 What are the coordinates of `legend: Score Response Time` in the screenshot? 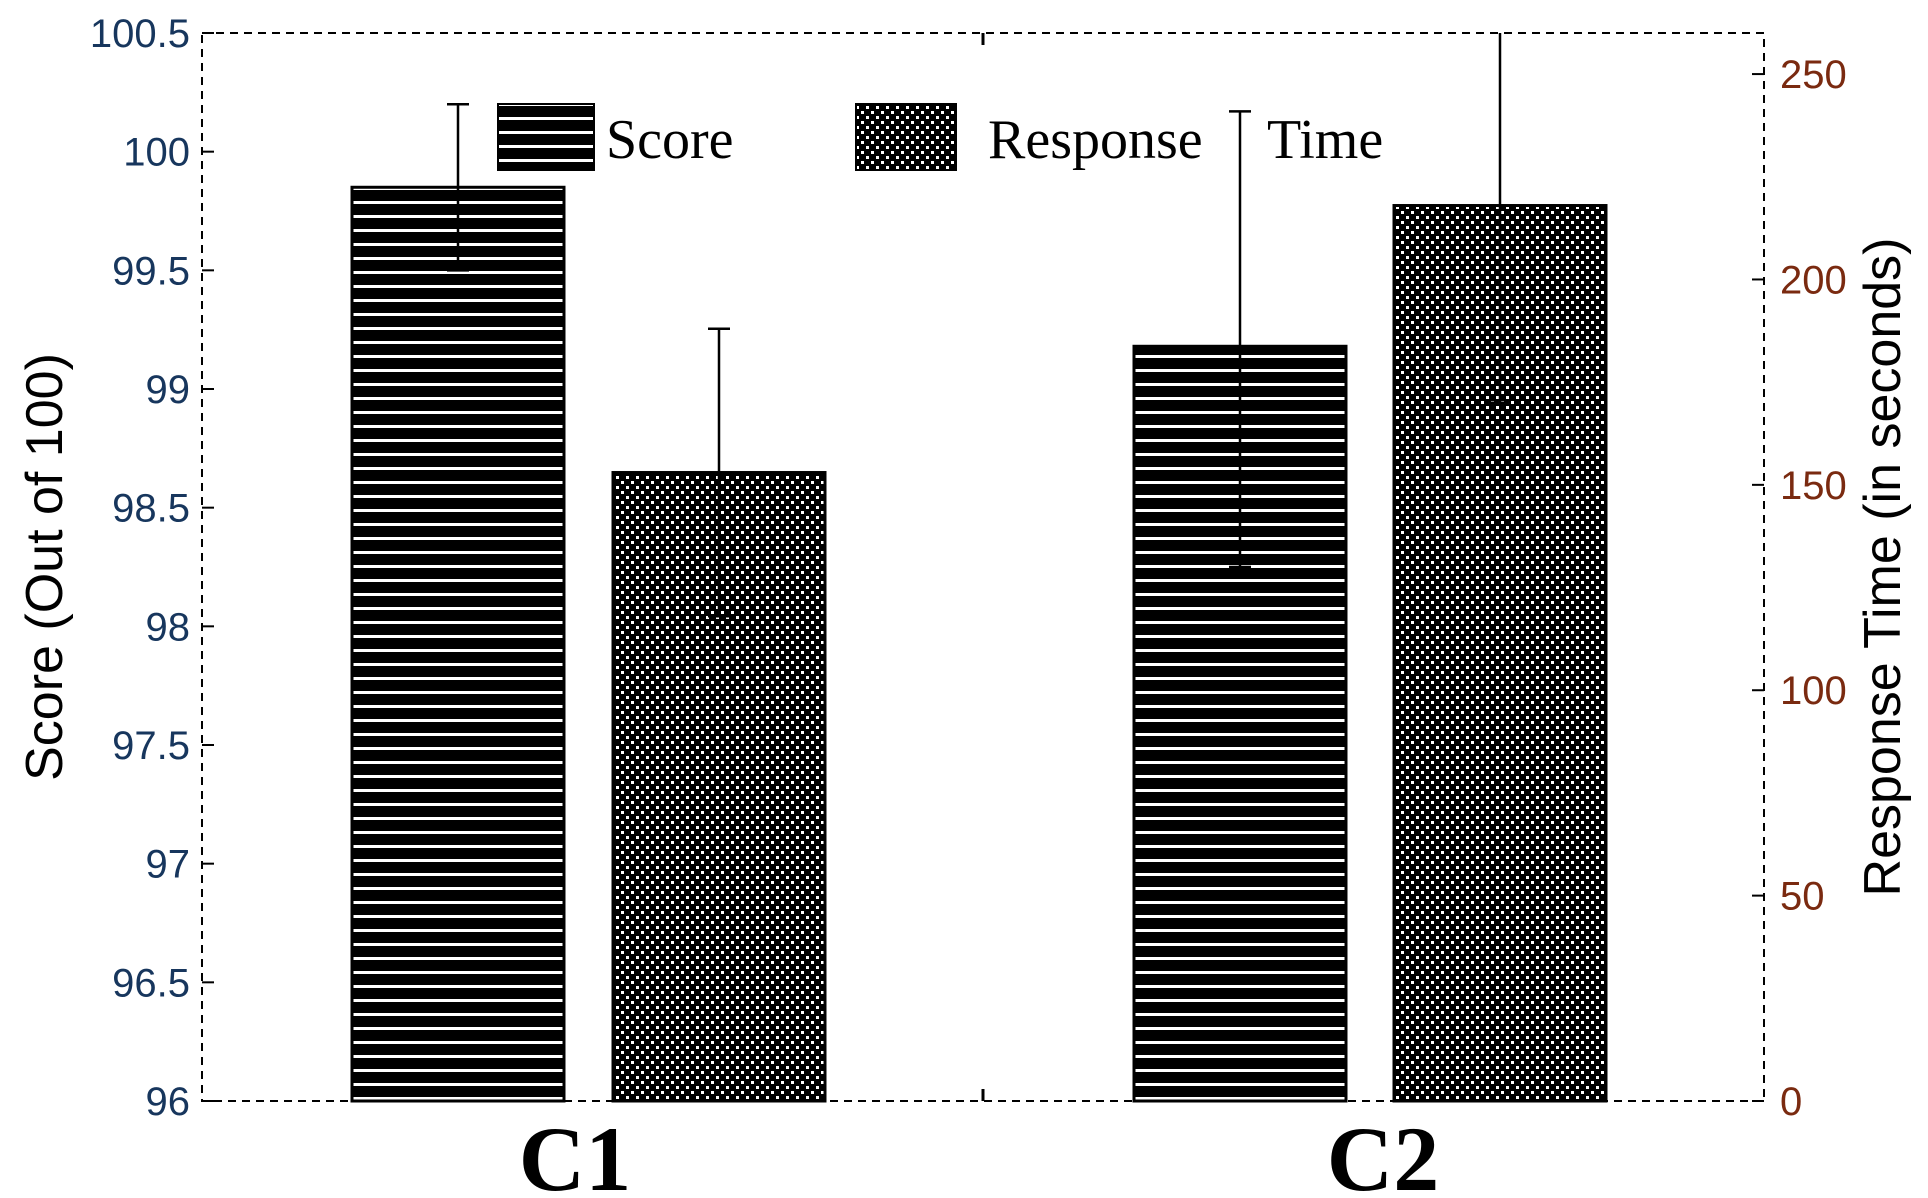 It's located at (940, 137).